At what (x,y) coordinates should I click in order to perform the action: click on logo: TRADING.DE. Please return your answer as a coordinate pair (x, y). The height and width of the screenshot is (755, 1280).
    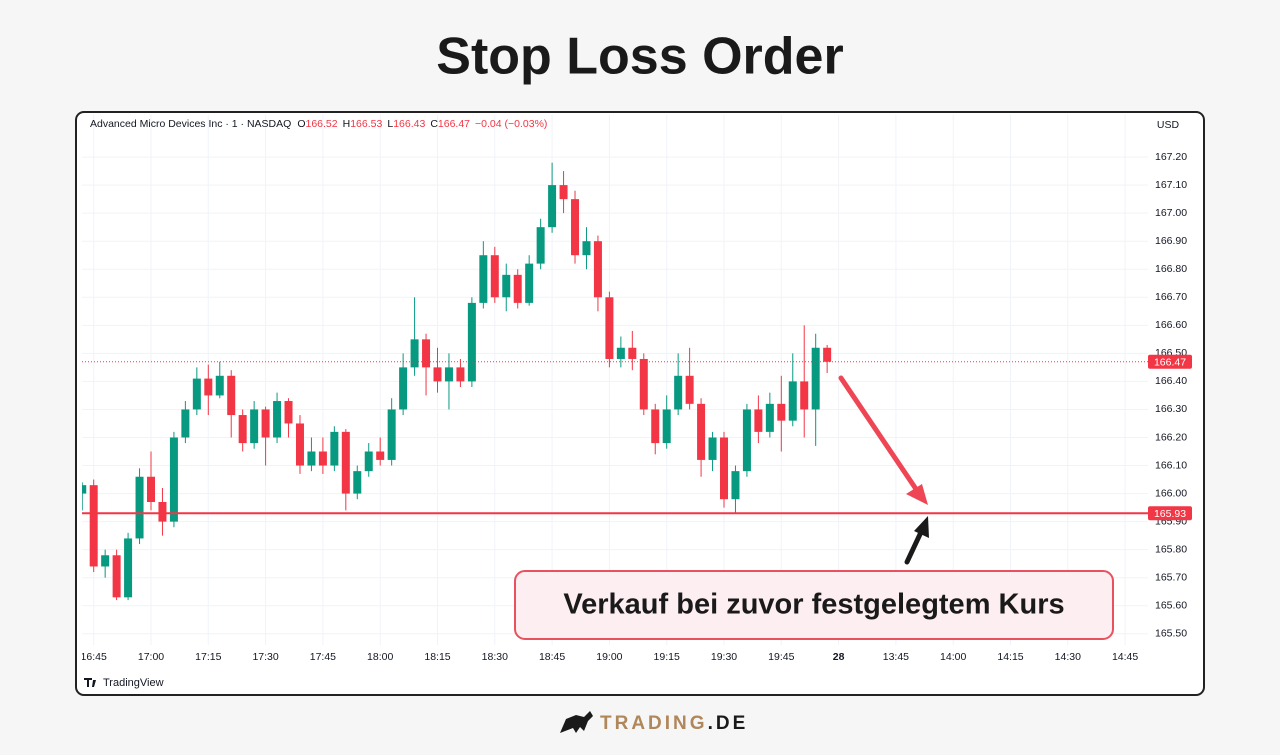
    Looking at the image, I should click on (674, 723).